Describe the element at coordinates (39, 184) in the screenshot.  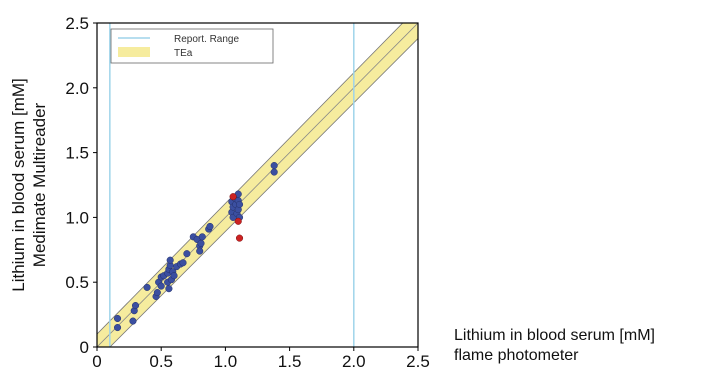
I see `y-axis-label-line2: Medimate Multireader` at that location.